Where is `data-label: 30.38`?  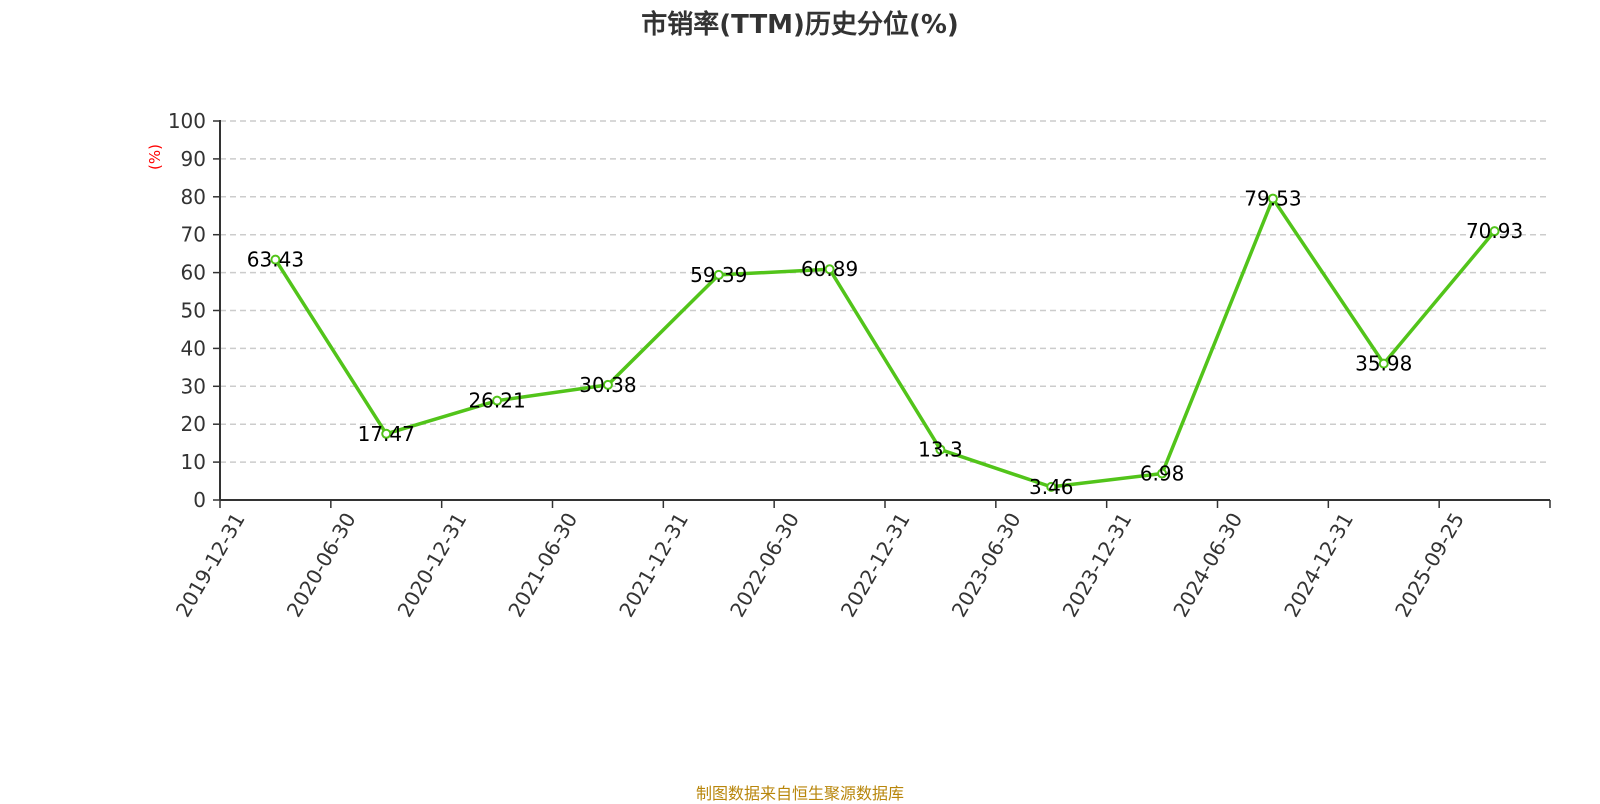
data-label: 30.38 is located at coordinates (607, 385).